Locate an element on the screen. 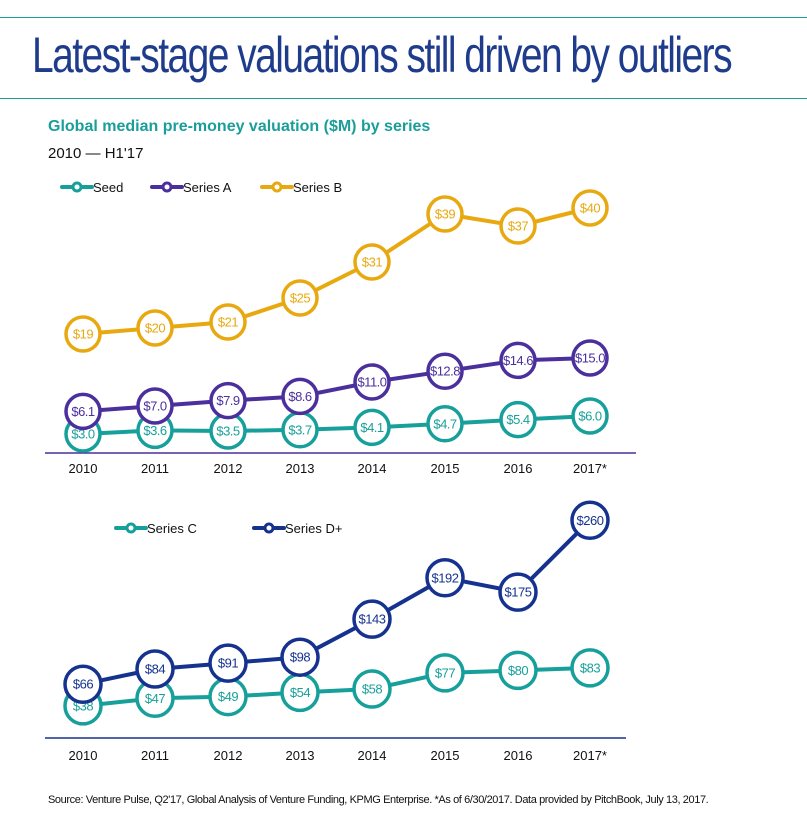 This screenshot has width=807, height=824. data-label: $39 is located at coordinates (445, 214).